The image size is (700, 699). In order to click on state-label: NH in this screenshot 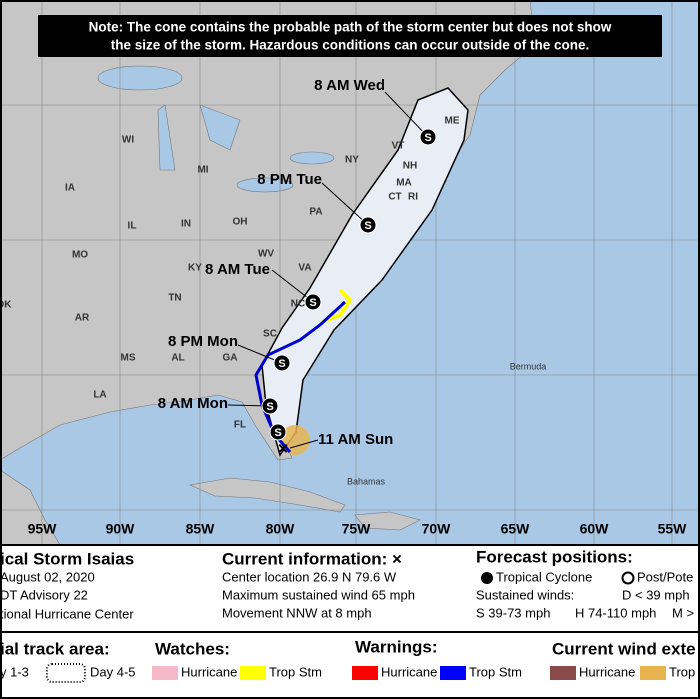, I will do `click(410, 166)`.